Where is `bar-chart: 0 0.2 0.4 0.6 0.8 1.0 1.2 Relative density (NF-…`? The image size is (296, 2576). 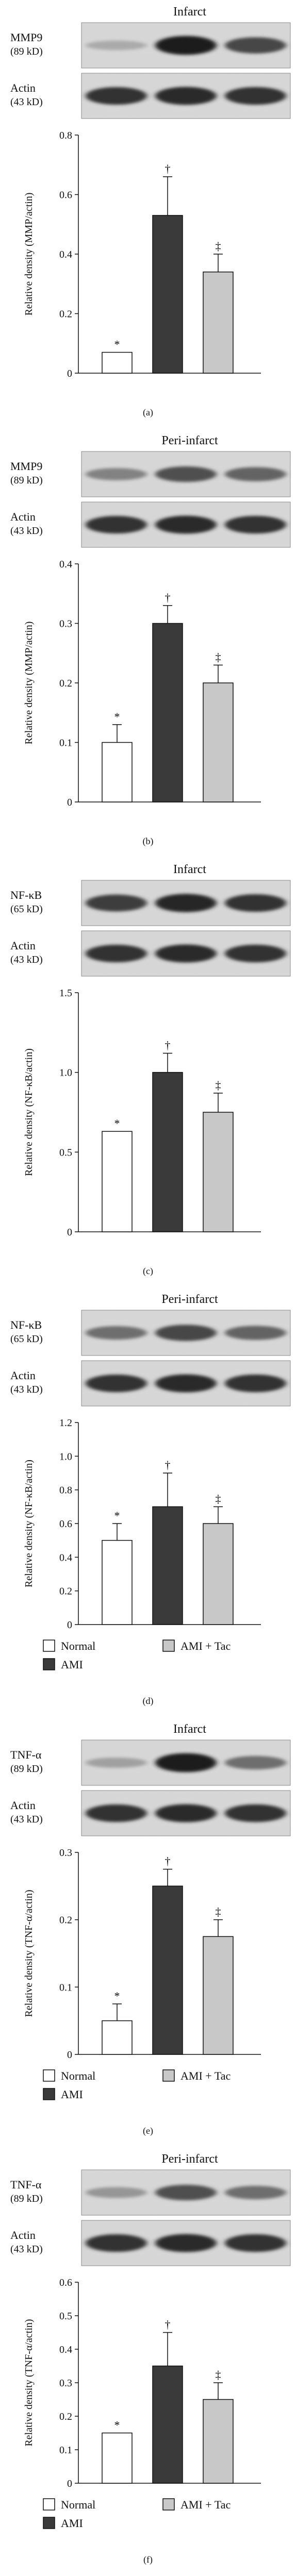
bar-chart: 0 0.2 0.4 0.6 0.8 1.0 1.2 Relative density (NF-… is located at coordinates (142, 1524).